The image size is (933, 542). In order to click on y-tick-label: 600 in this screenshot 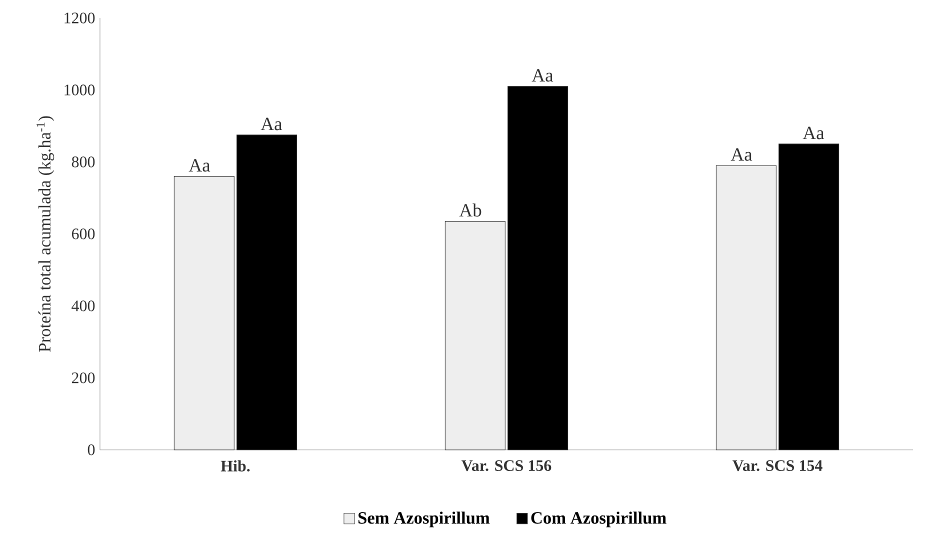, I will do `click(83, 234)`.